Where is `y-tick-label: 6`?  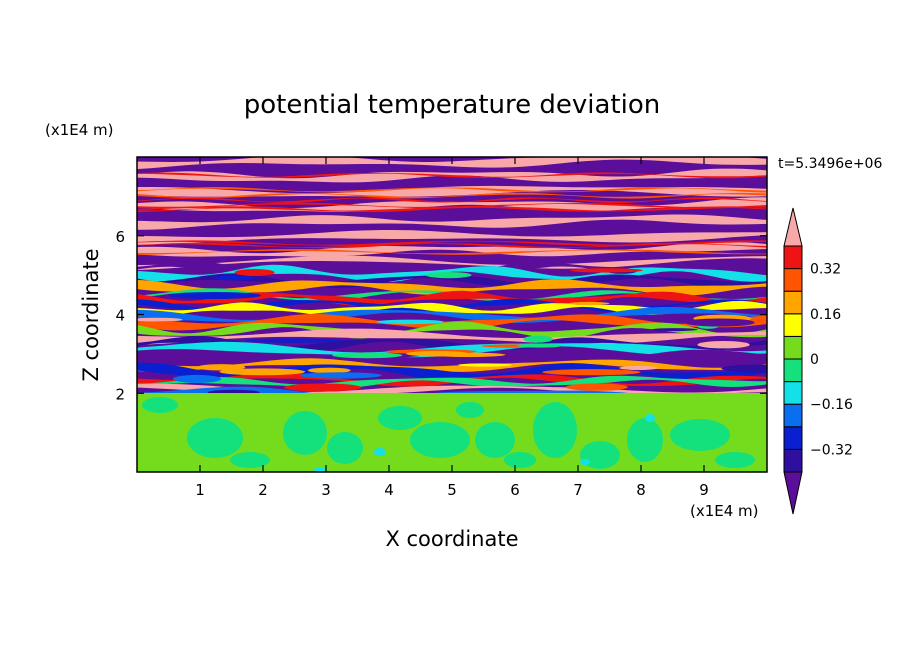
y-tick-label: 6 is located at coordinates (120, 237).